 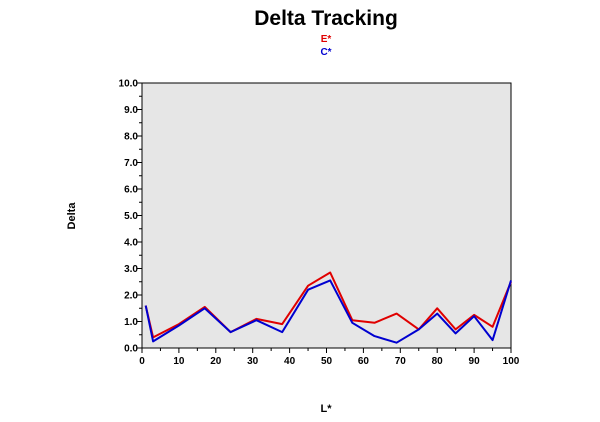 I want to click on y-axis: 0.0 1.0 2.0 3.0 4.0 5.0 6.0 7.0 8.0 9.0 10.0, so click(x=130, y=217).